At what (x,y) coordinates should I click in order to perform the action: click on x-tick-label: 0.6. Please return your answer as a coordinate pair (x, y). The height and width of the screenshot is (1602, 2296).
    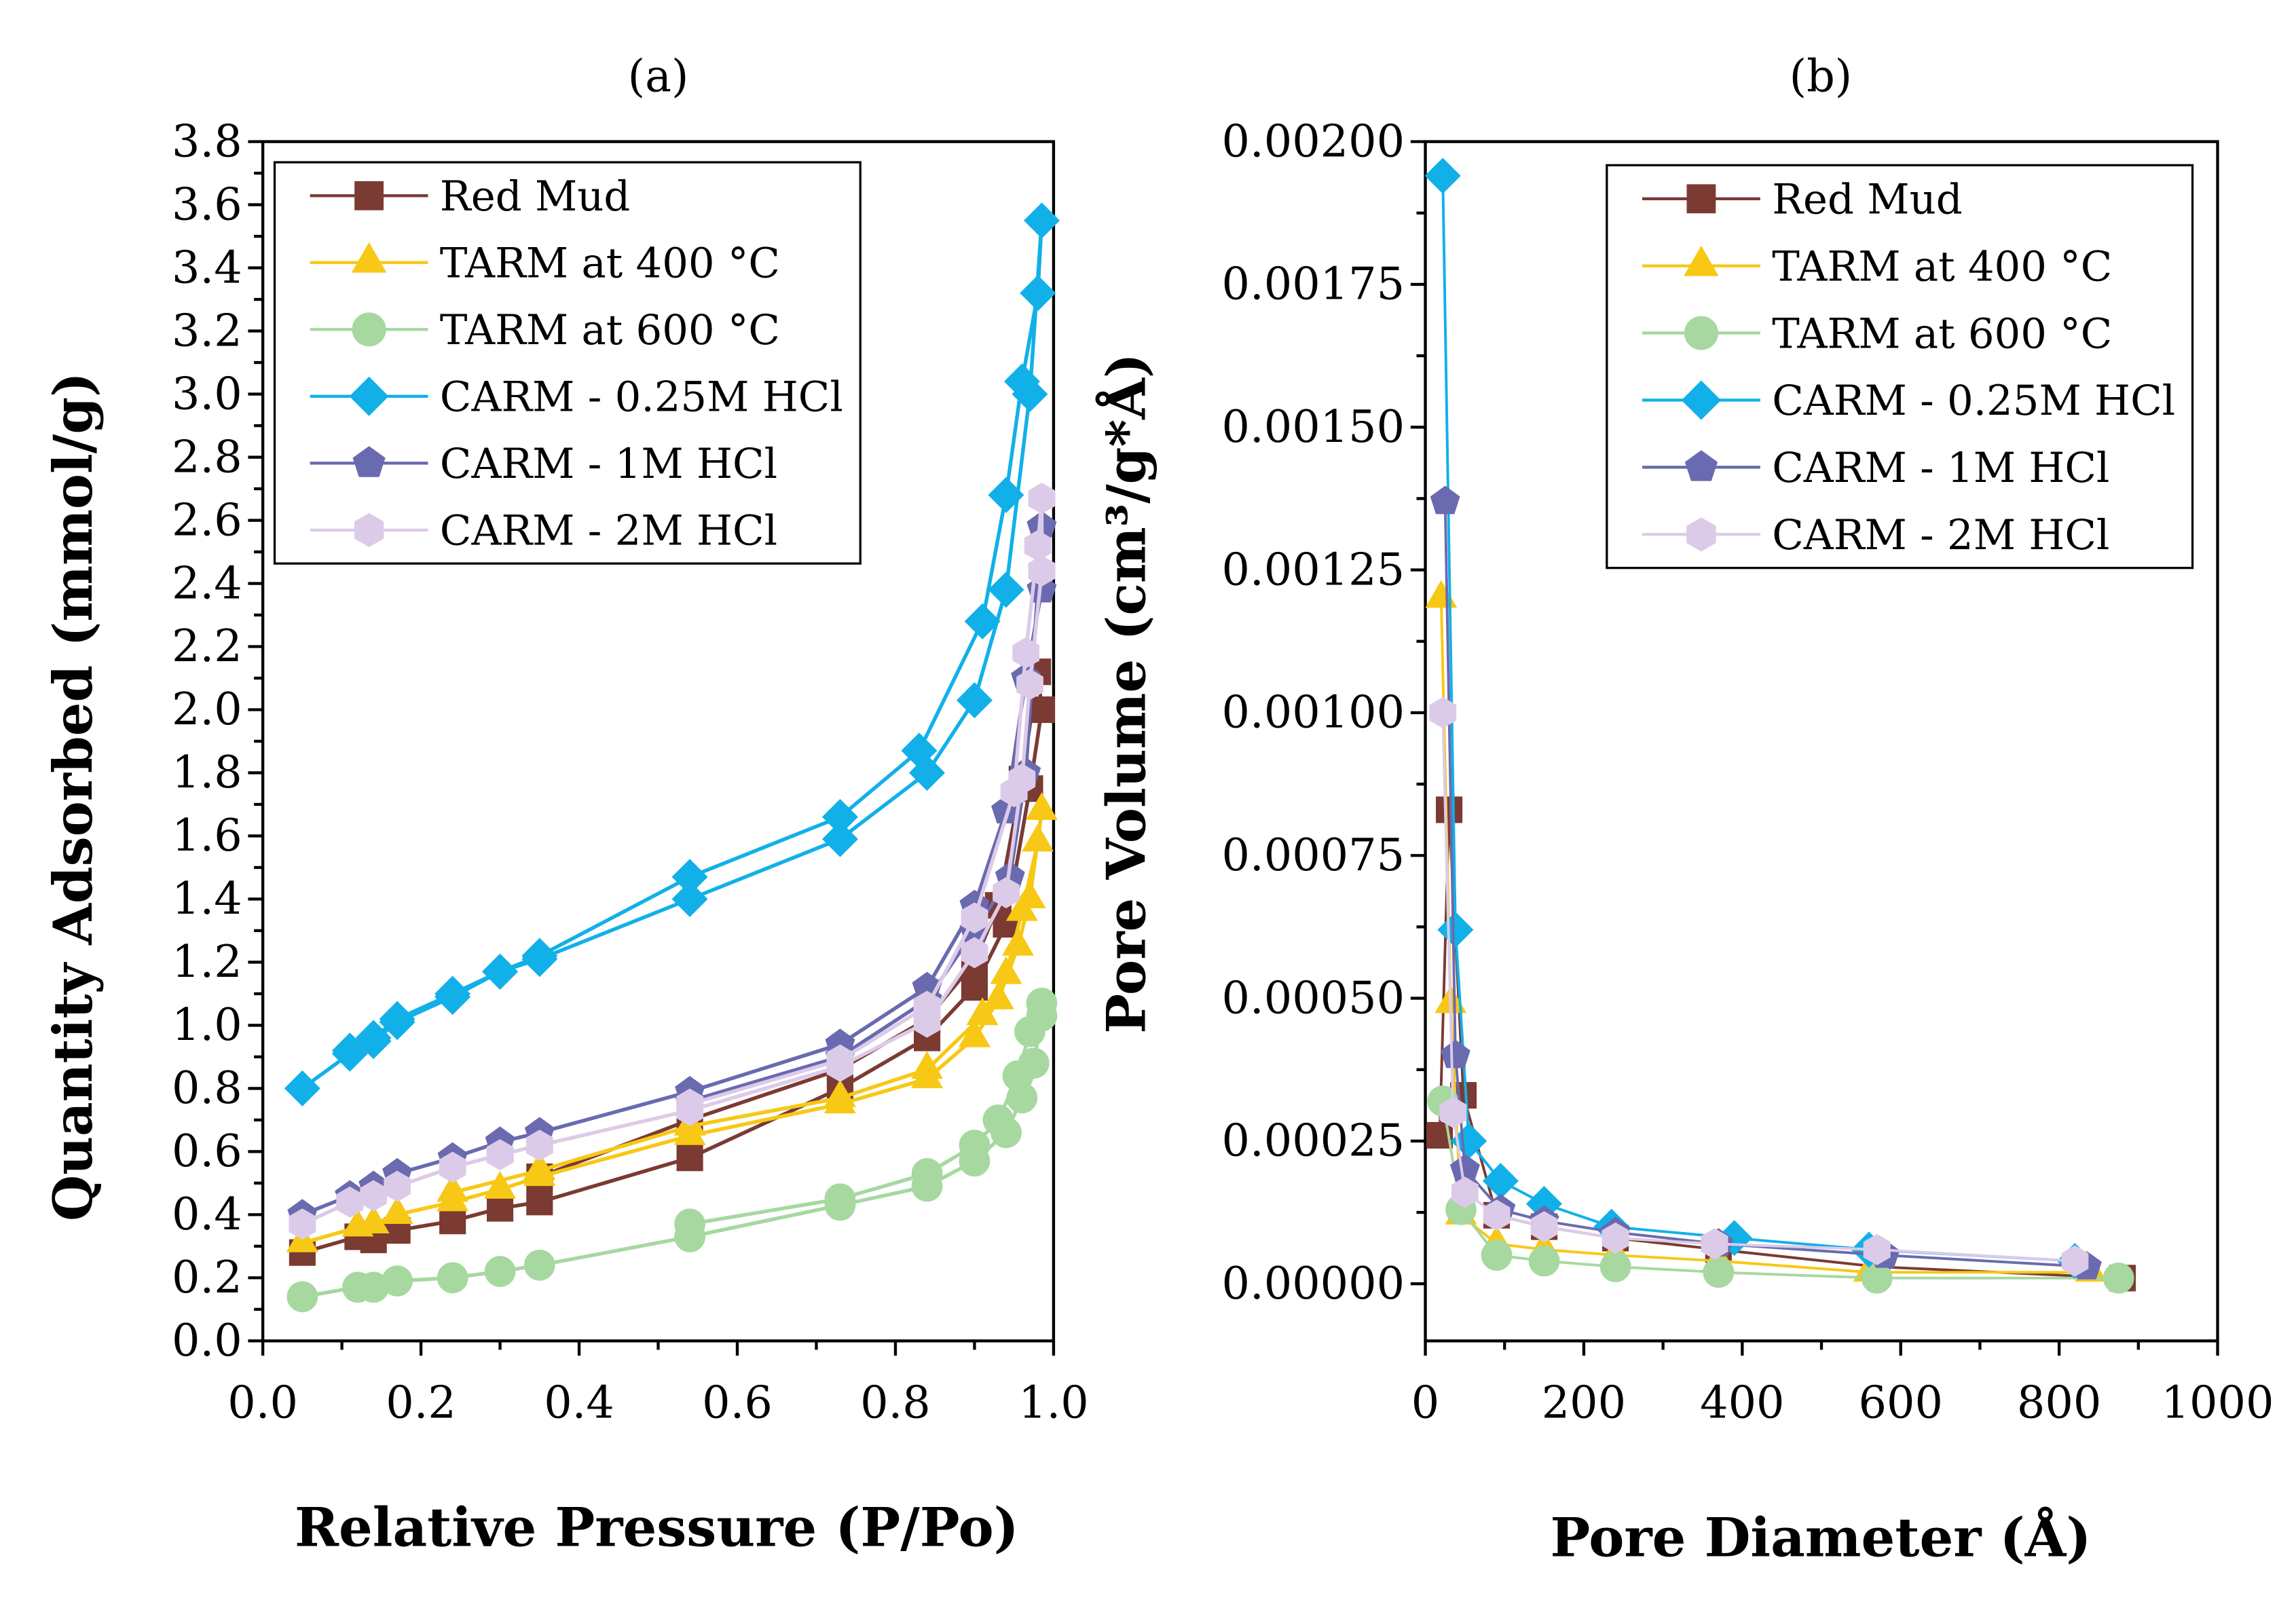
    Looking at the image, I should click on (737, 1403).